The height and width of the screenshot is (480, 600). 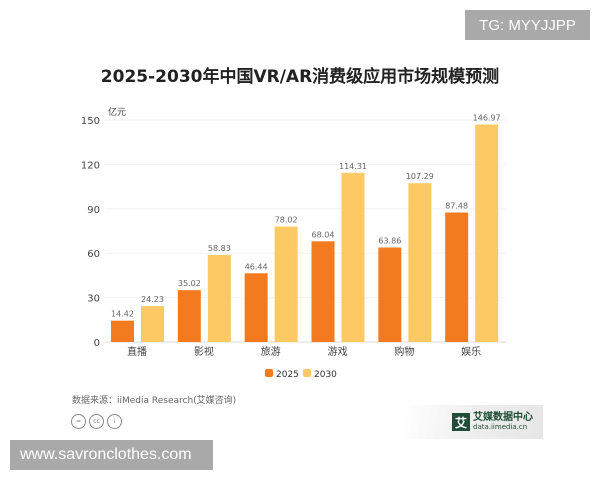 What do you see at coordinates (325, 375) in the screenshot?
I see `legend-label: 2030` at bounding box center [325, 375].